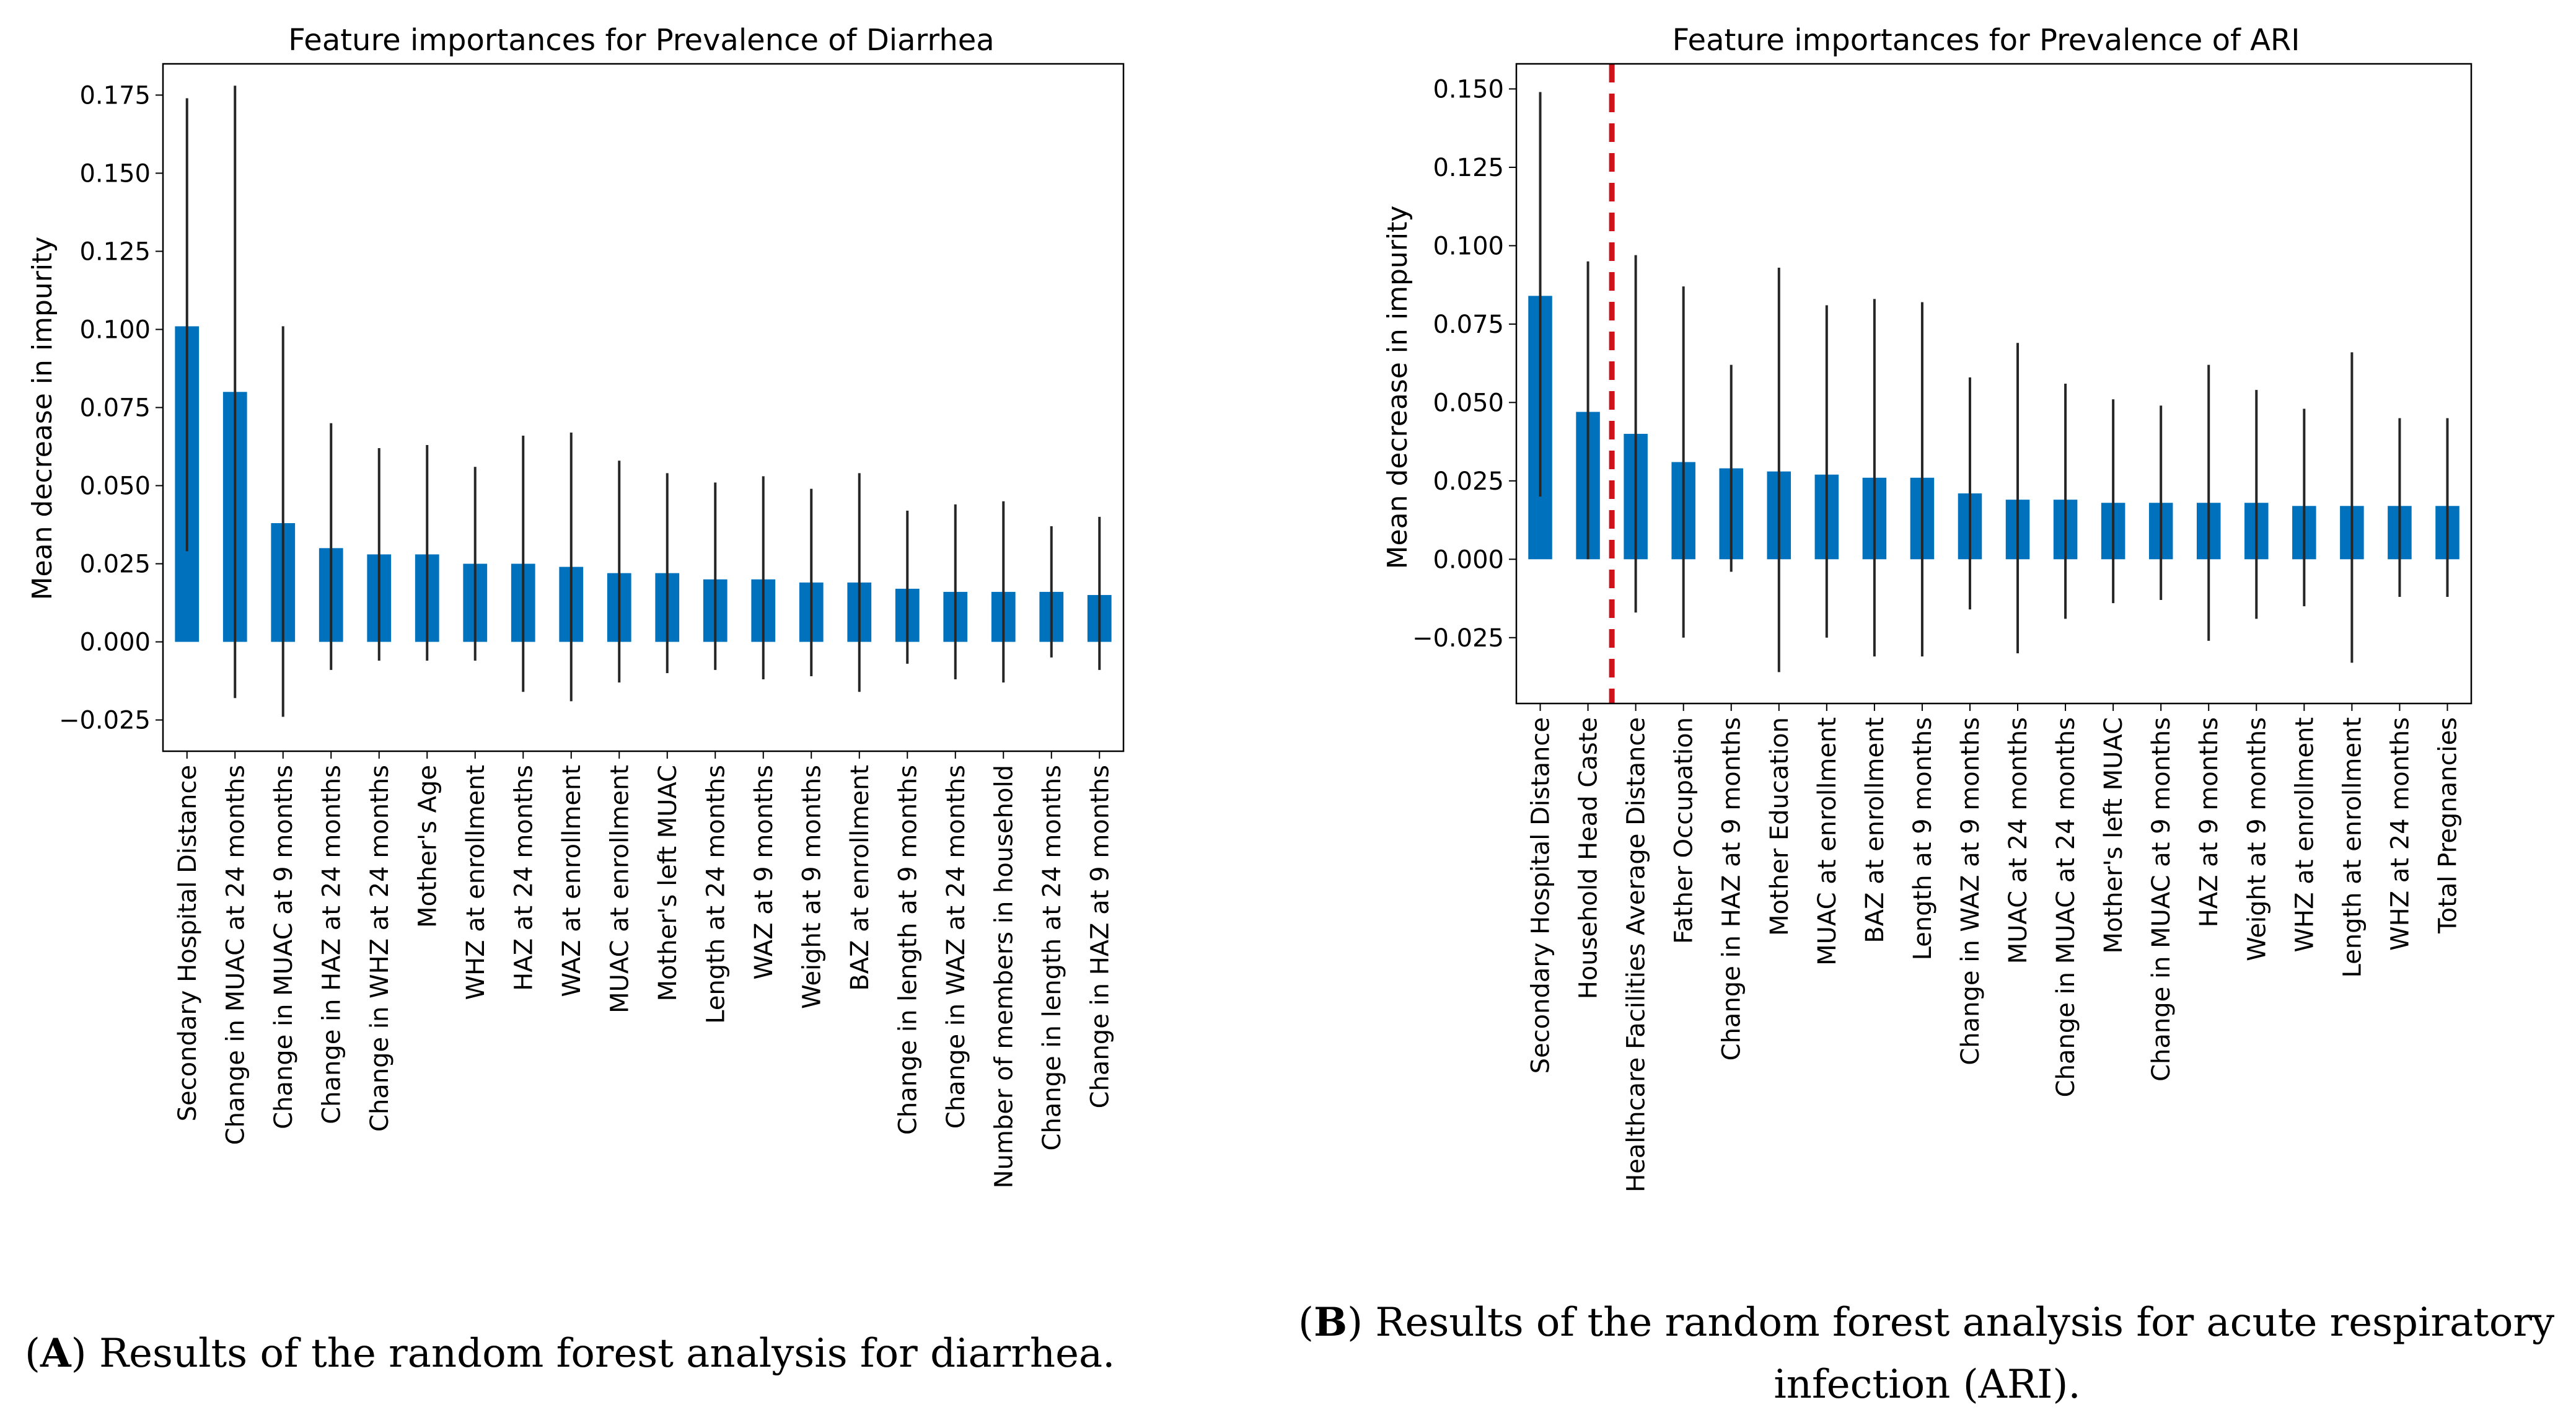 This screenshot has height=1420, width=2576. What do you see at coordinates (1004, 977) in the screenshot?
I see `x-tick-label: Number of members in household` at bounding box center [1004, 977].